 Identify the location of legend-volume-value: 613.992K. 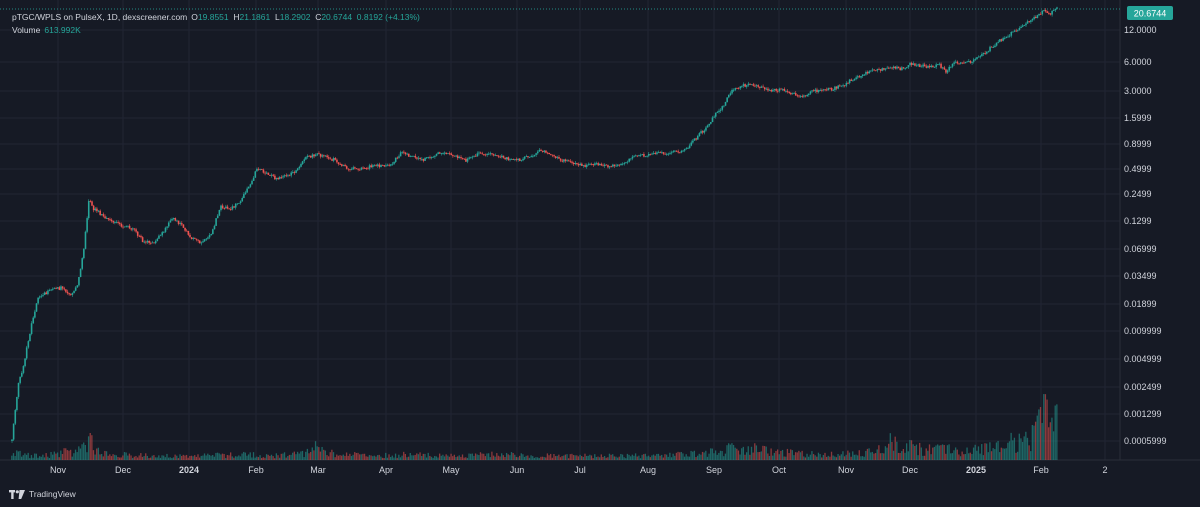
(62, 30).